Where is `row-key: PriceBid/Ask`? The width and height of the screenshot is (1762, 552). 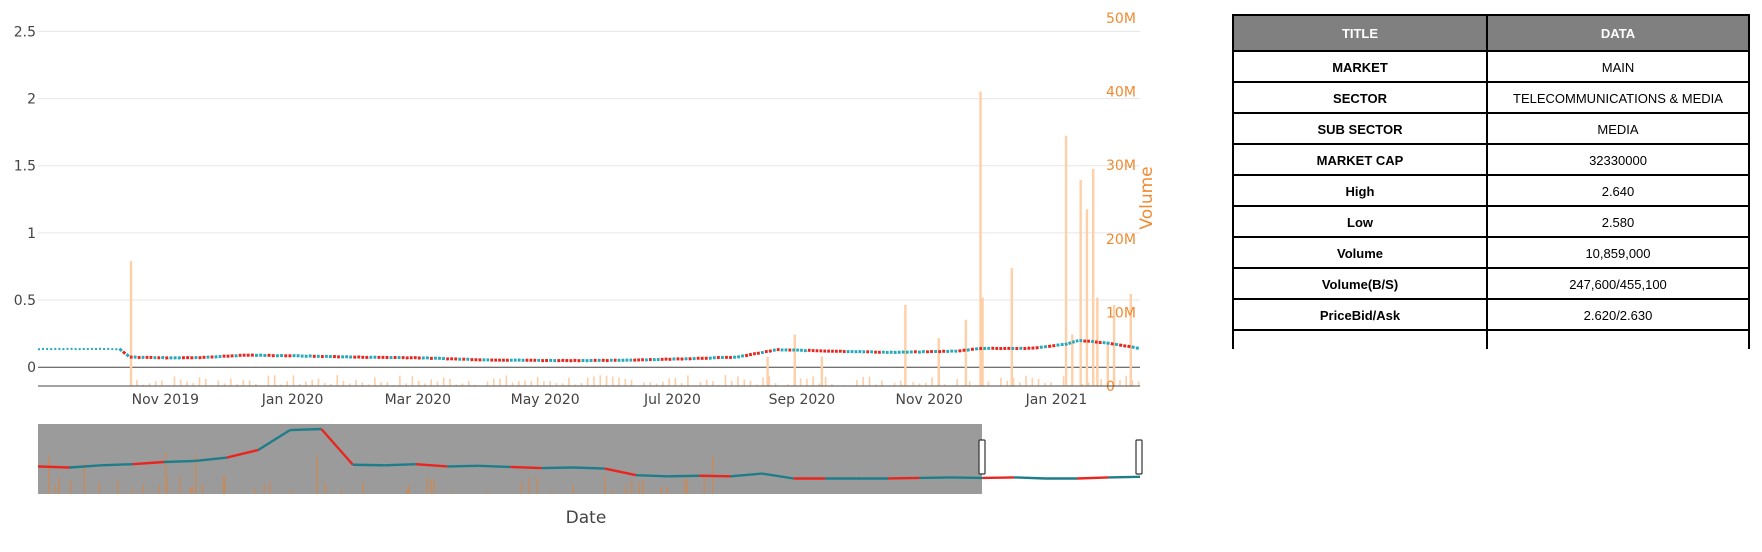 row-key: PriceBid/Ask is located at coordinates (1360, 314).